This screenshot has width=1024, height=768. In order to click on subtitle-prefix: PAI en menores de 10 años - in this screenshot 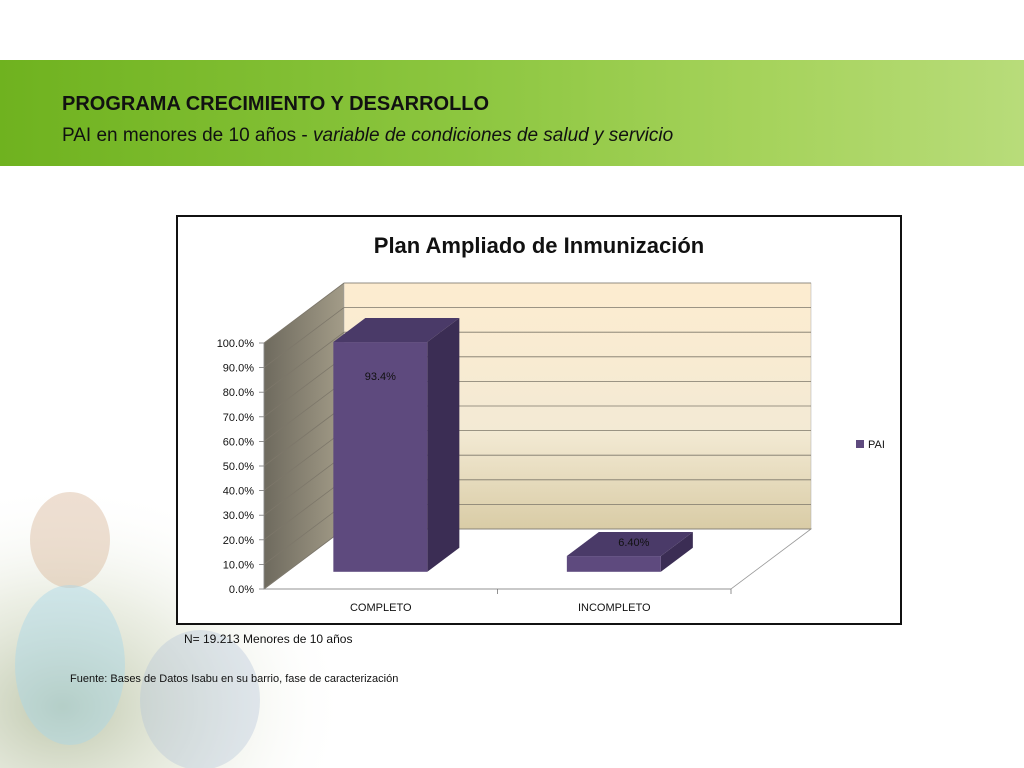, I will do `click(188, 135)`.